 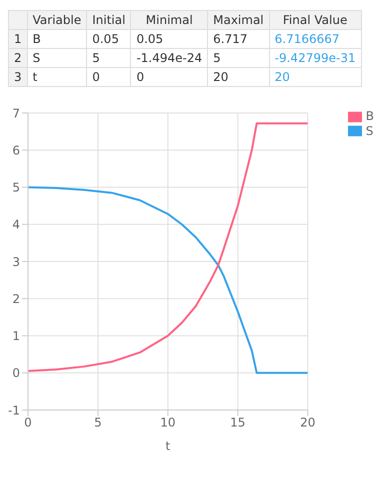 What do you see at coordinates (35, 77) in the screenshot?
I see `text: t` at bounding box center [35, 77].